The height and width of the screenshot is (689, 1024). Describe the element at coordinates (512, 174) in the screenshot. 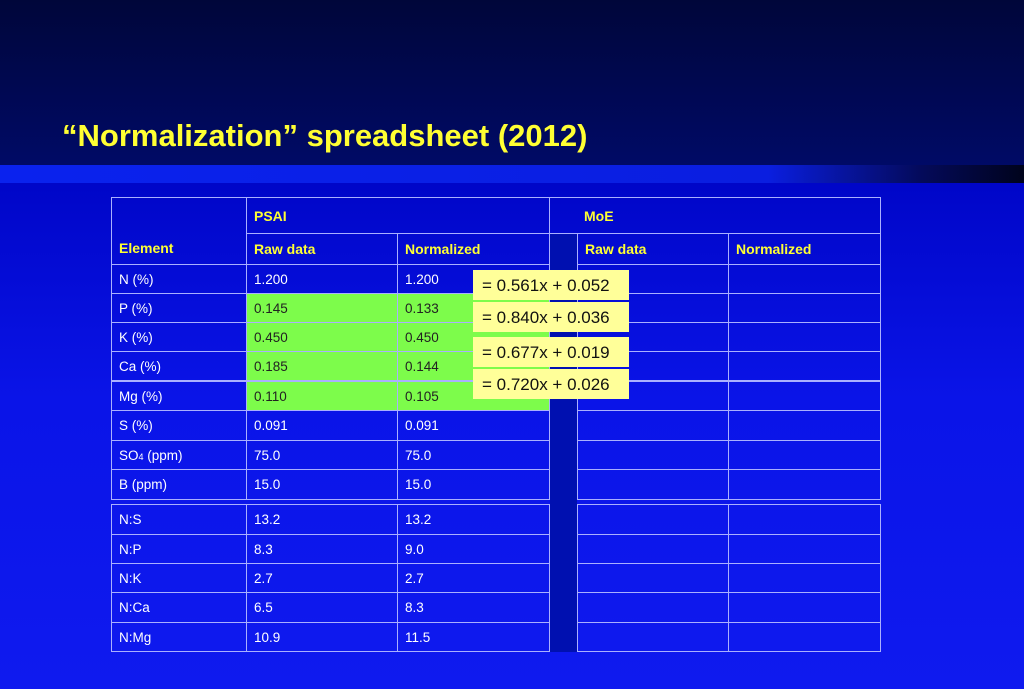

I see `title-divider-band` at that location.